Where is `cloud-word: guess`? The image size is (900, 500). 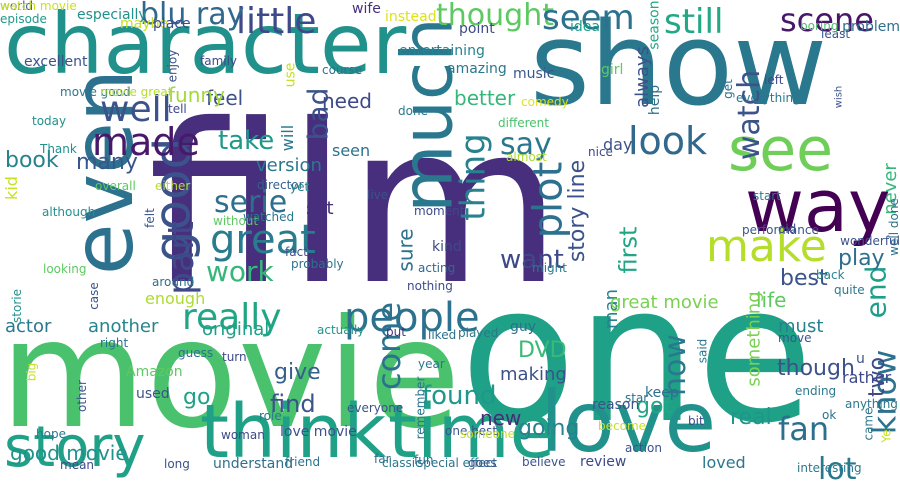 cloud-word: guess is located at coordinates (196, 353).